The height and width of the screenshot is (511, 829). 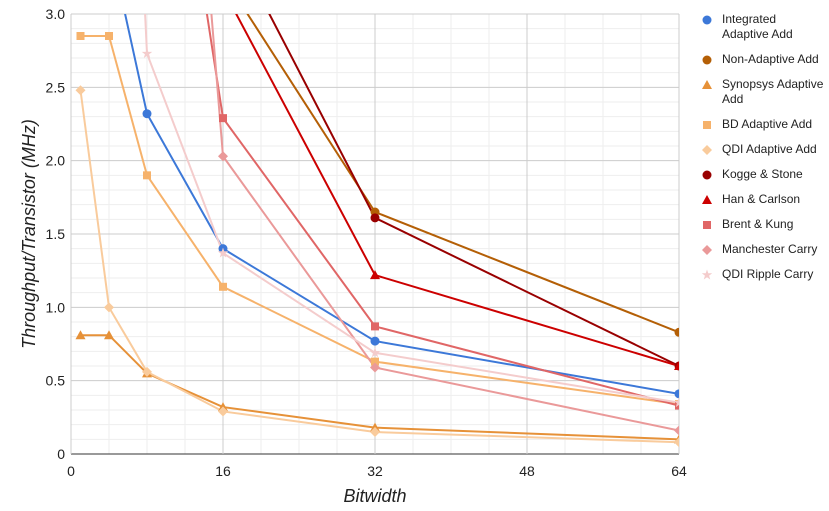 I want to click on x-tick-label: 16, so click(x=223, y=471).